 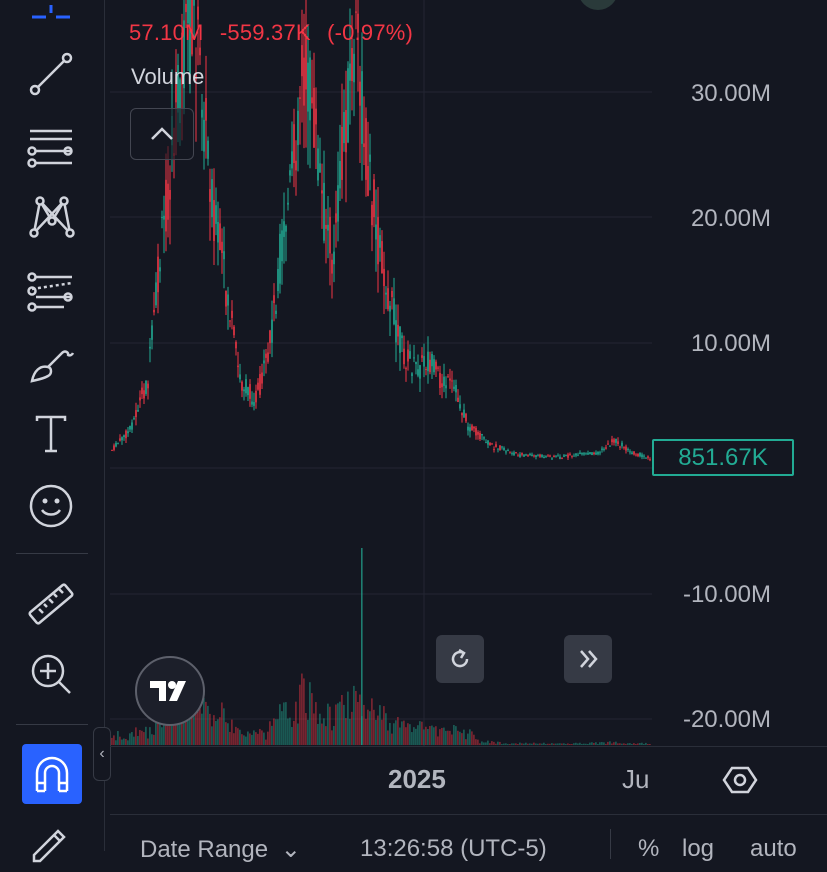 I want to click on price-axis-tick: 10.00M, so click(x=730, y=343).